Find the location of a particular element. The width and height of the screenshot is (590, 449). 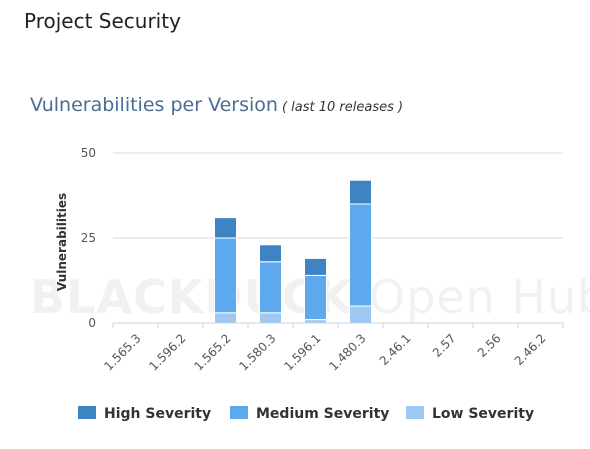

x-tick-label: 1.480.3 is located at coordinates (347, 352).